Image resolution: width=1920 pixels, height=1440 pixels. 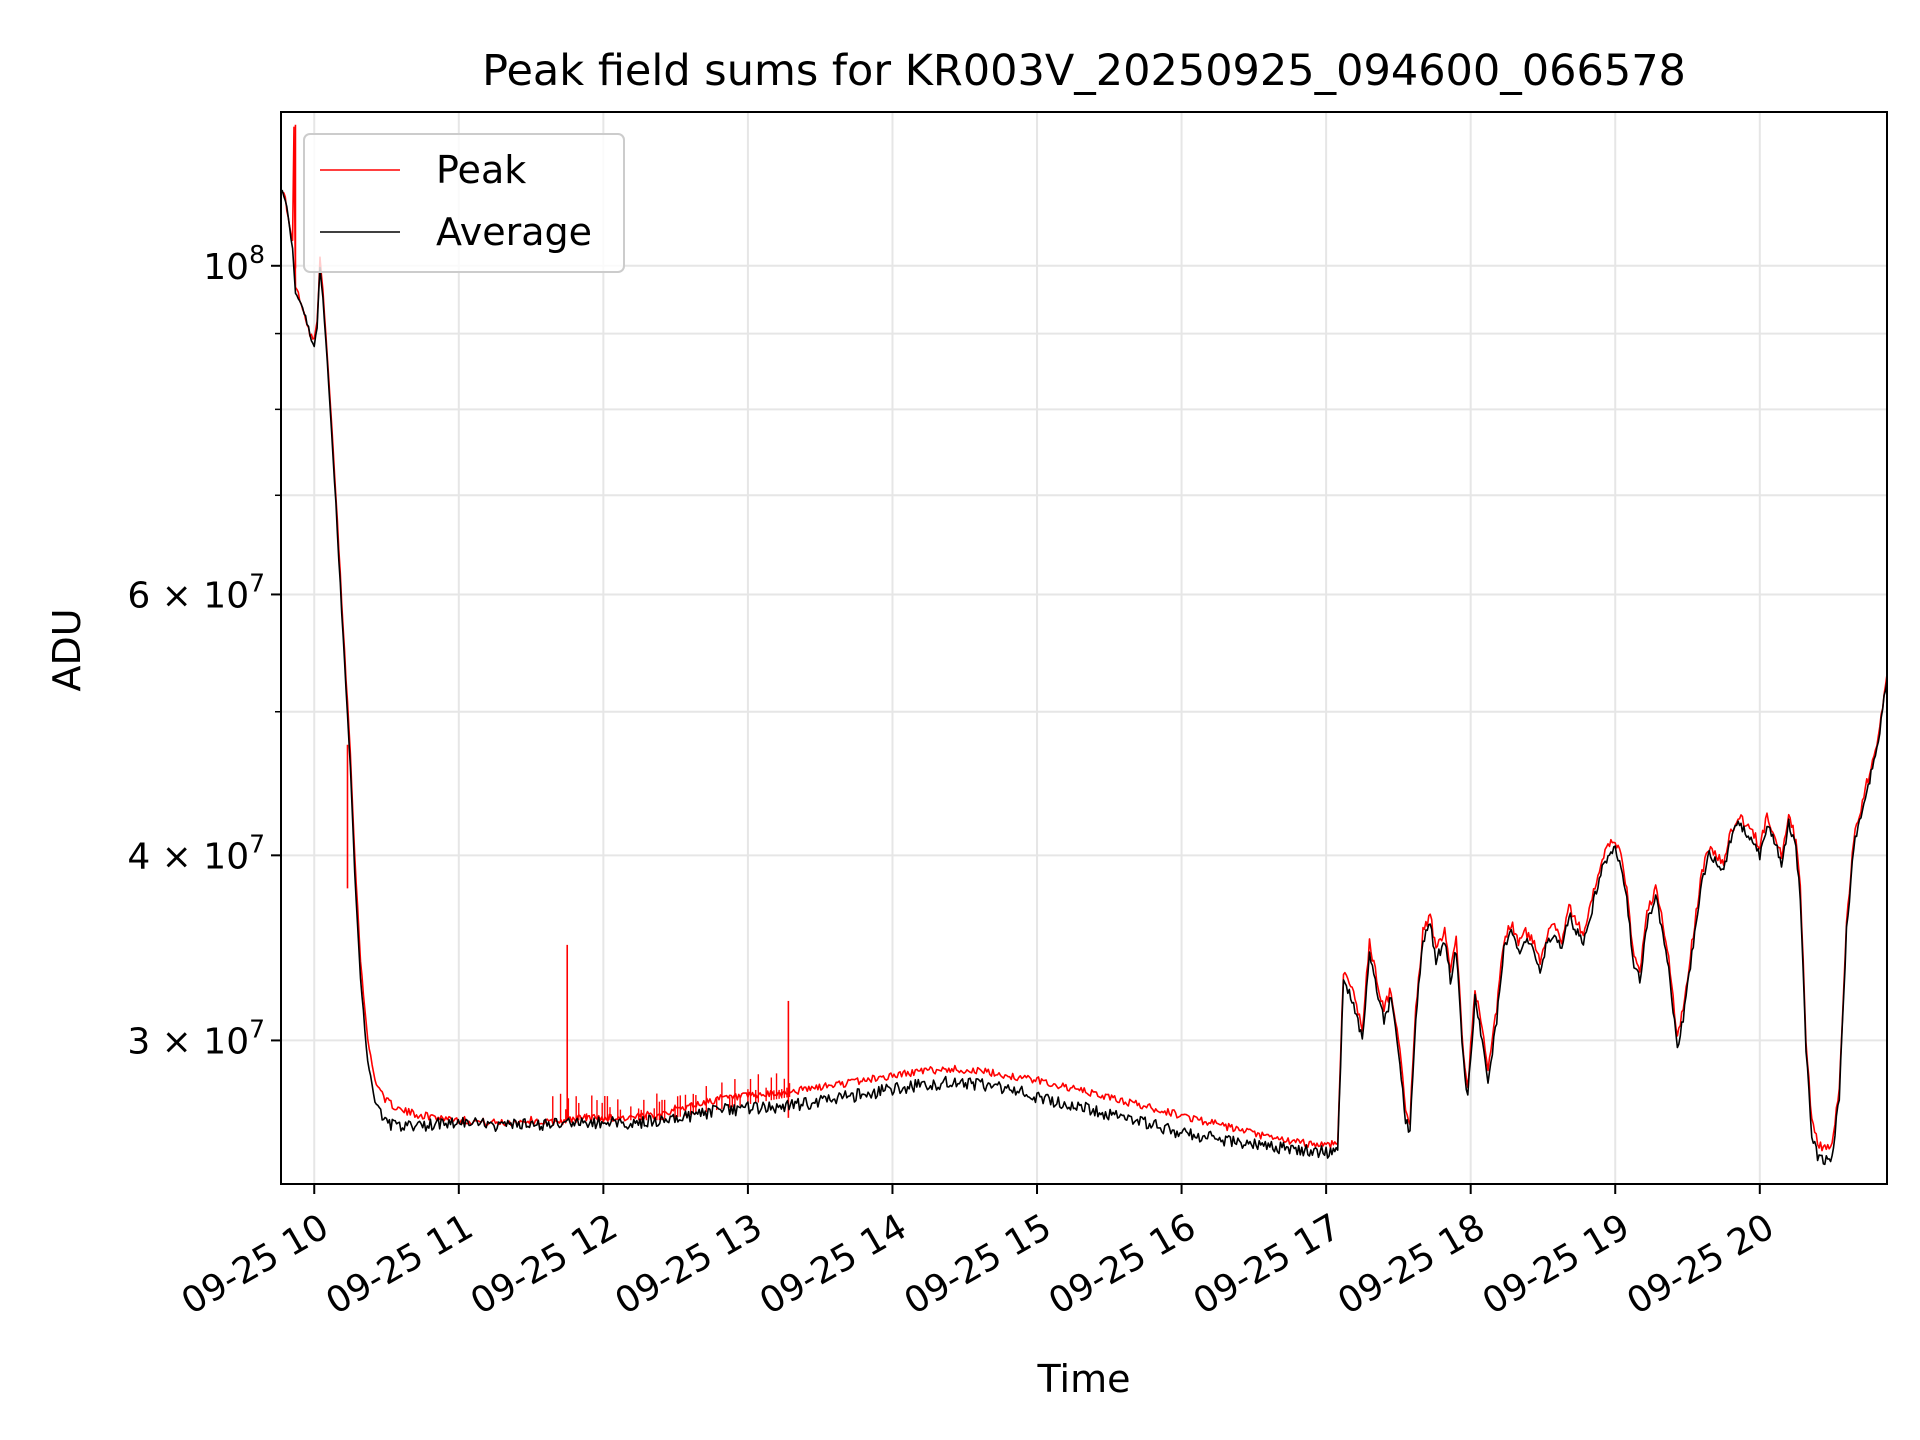 What do you see at coordinates (481, 170) in the screenshot?
I see `legend-label-peak: Peak` at bounding box center [481, 170].